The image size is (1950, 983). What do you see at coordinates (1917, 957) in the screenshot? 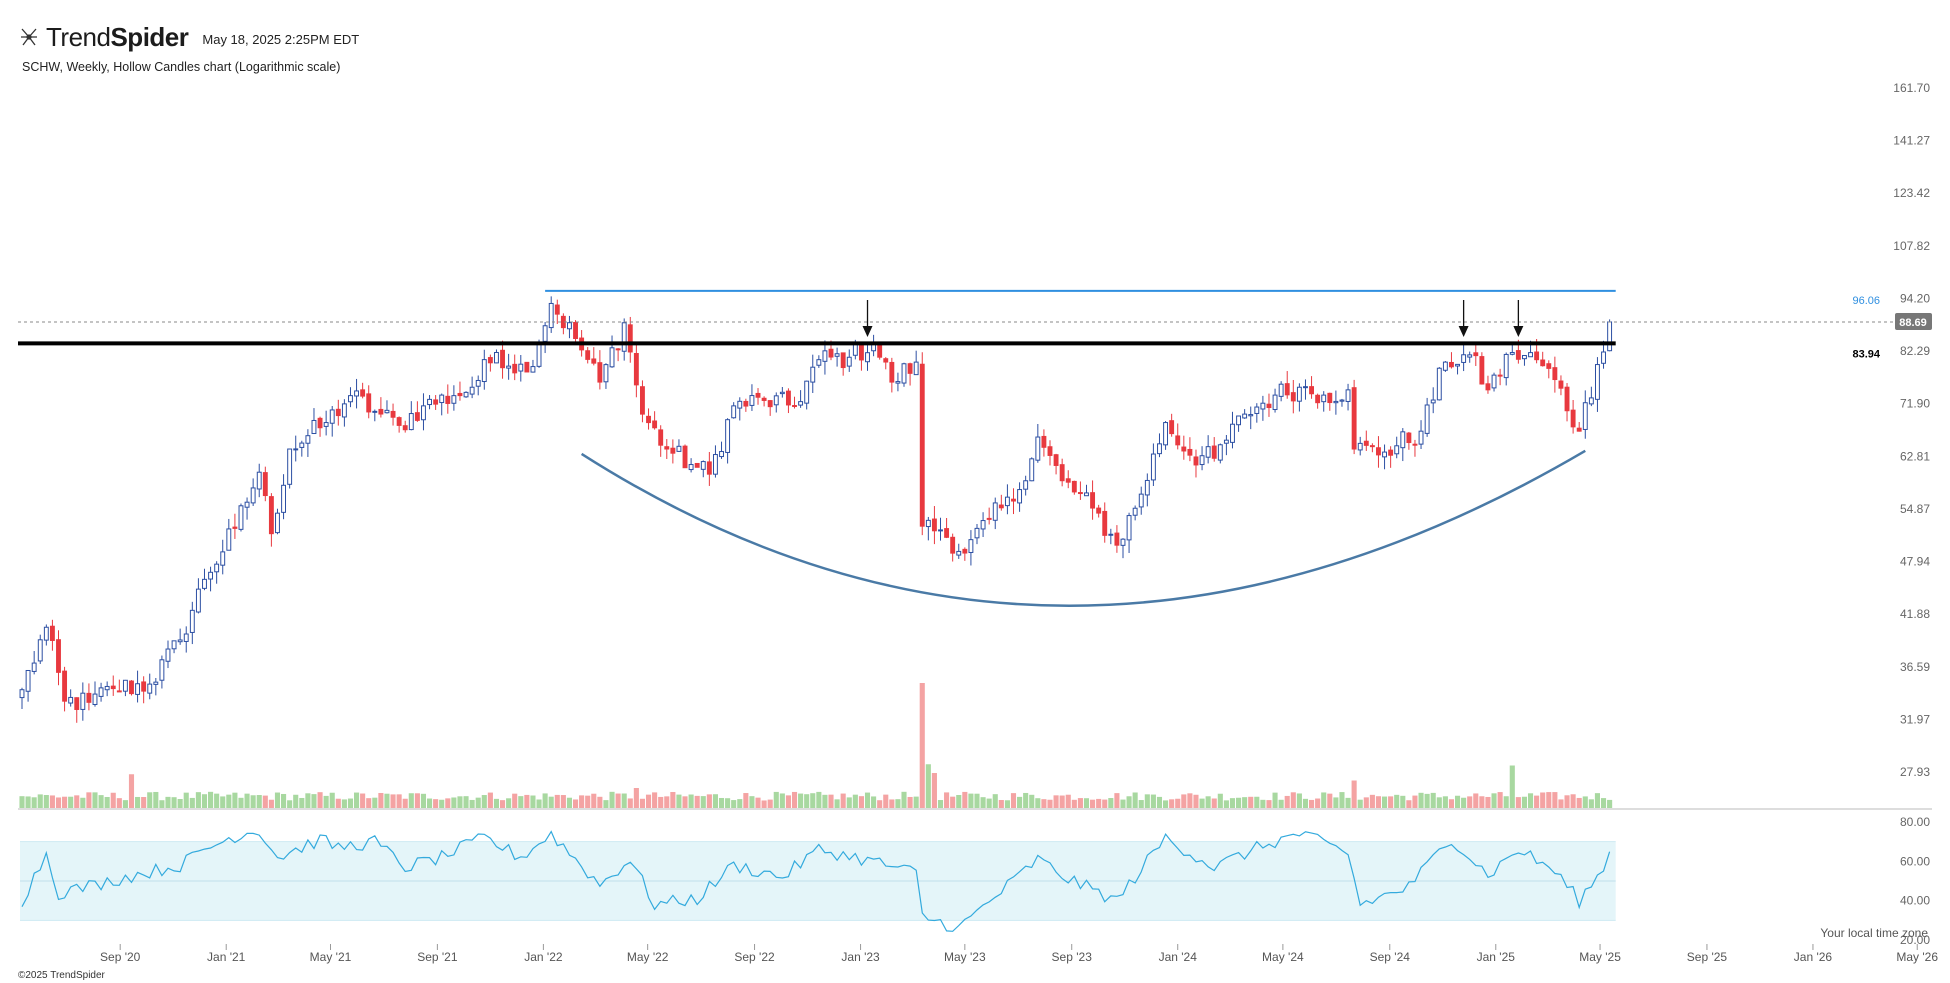
I see `x-tick-label: May '26` at bounding box center [1917, 957].